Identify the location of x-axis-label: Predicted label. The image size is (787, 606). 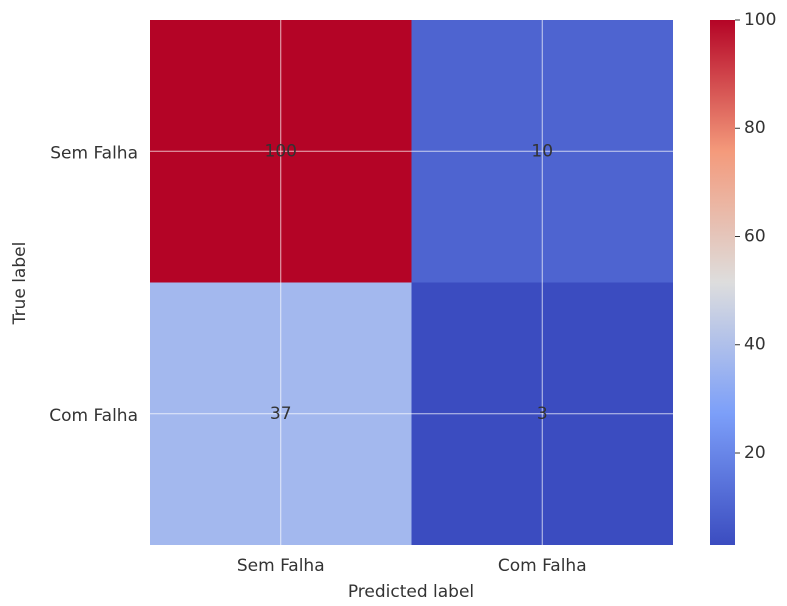
(411, 592).